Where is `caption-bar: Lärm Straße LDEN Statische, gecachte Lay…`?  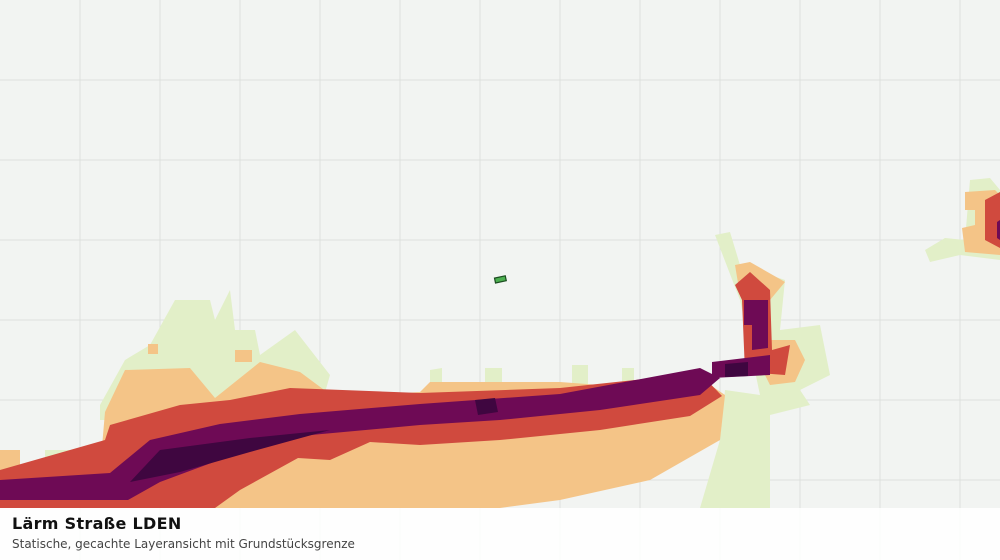
caption-bar: Lärm Straße LDEN Statische, gecachte Lay… is located at coordinates (500, 534).